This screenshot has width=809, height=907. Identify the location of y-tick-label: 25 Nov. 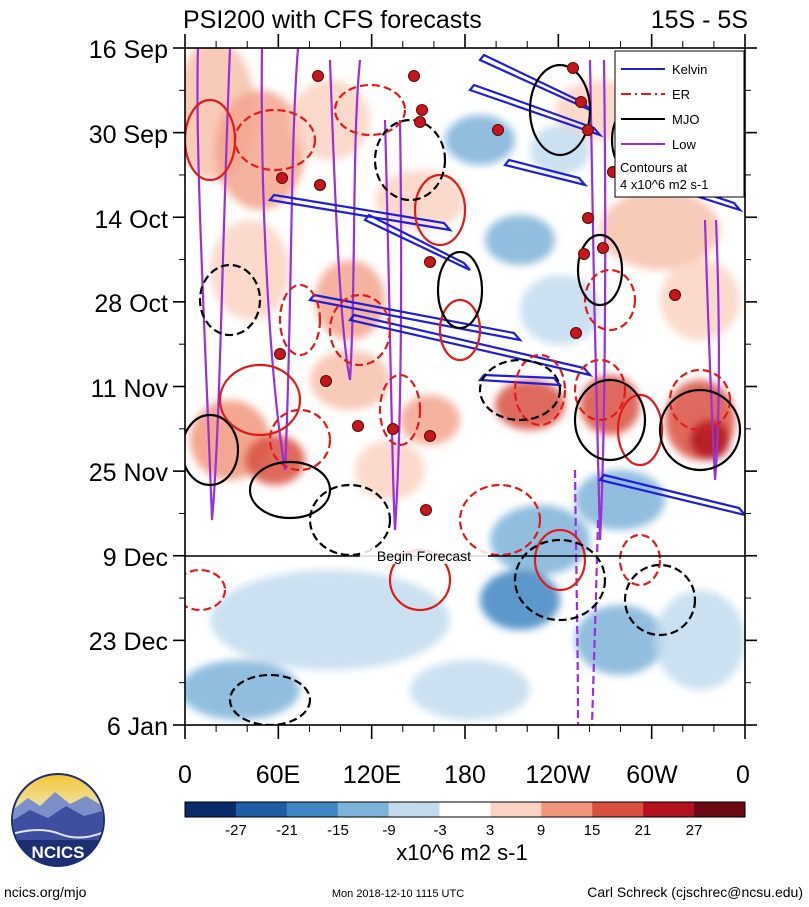
(129, 473).